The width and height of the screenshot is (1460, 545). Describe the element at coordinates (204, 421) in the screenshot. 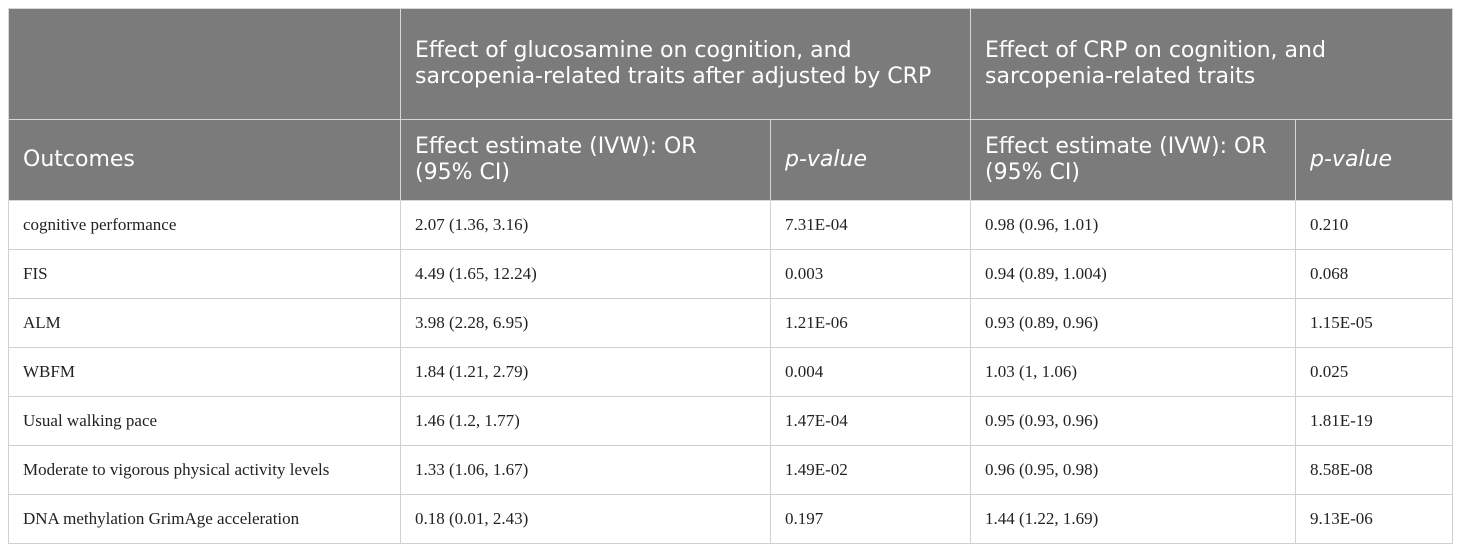

I see `outcome-cell: Usual walking pace` at that location.